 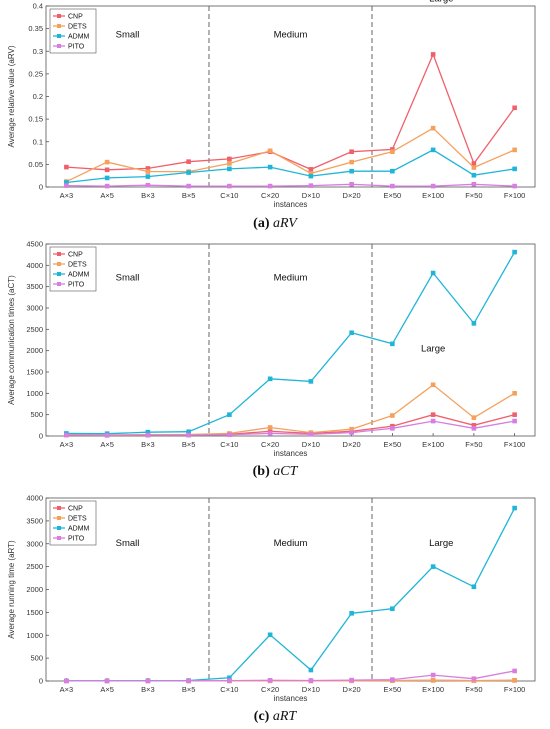 What do you see at coordinates (107, 195) in the screenshot?
I see `x-tick-label: A×5` at bounding box center [107, 195].